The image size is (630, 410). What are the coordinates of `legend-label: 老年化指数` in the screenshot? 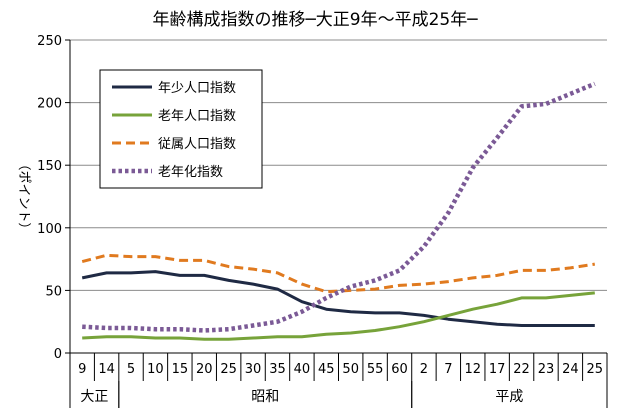 It's located at (190, 172).